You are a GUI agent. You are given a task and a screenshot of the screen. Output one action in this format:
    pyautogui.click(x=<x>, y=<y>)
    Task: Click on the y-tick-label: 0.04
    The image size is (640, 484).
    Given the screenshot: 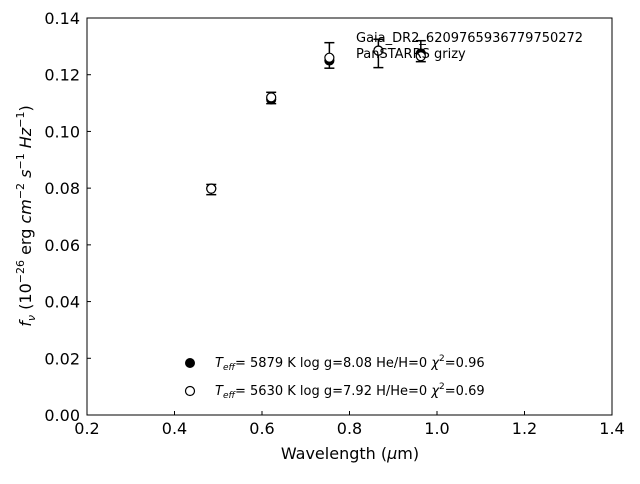 What is the action you would take?
    pyautogui.click(x=62, y=302)
    